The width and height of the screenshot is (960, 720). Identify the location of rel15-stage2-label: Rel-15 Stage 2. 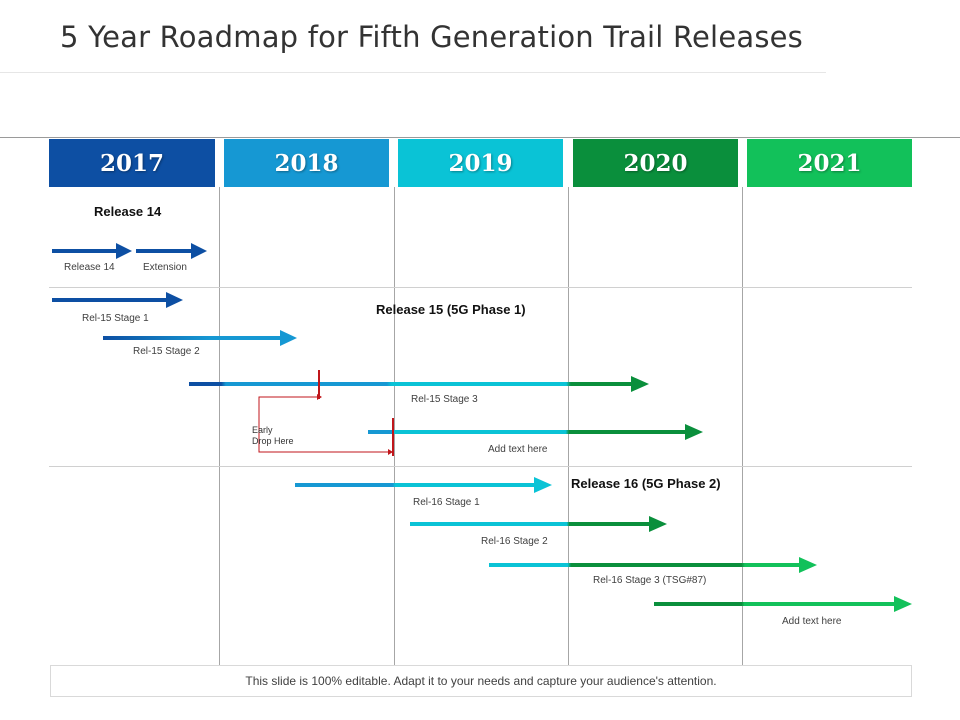
(166, 351).